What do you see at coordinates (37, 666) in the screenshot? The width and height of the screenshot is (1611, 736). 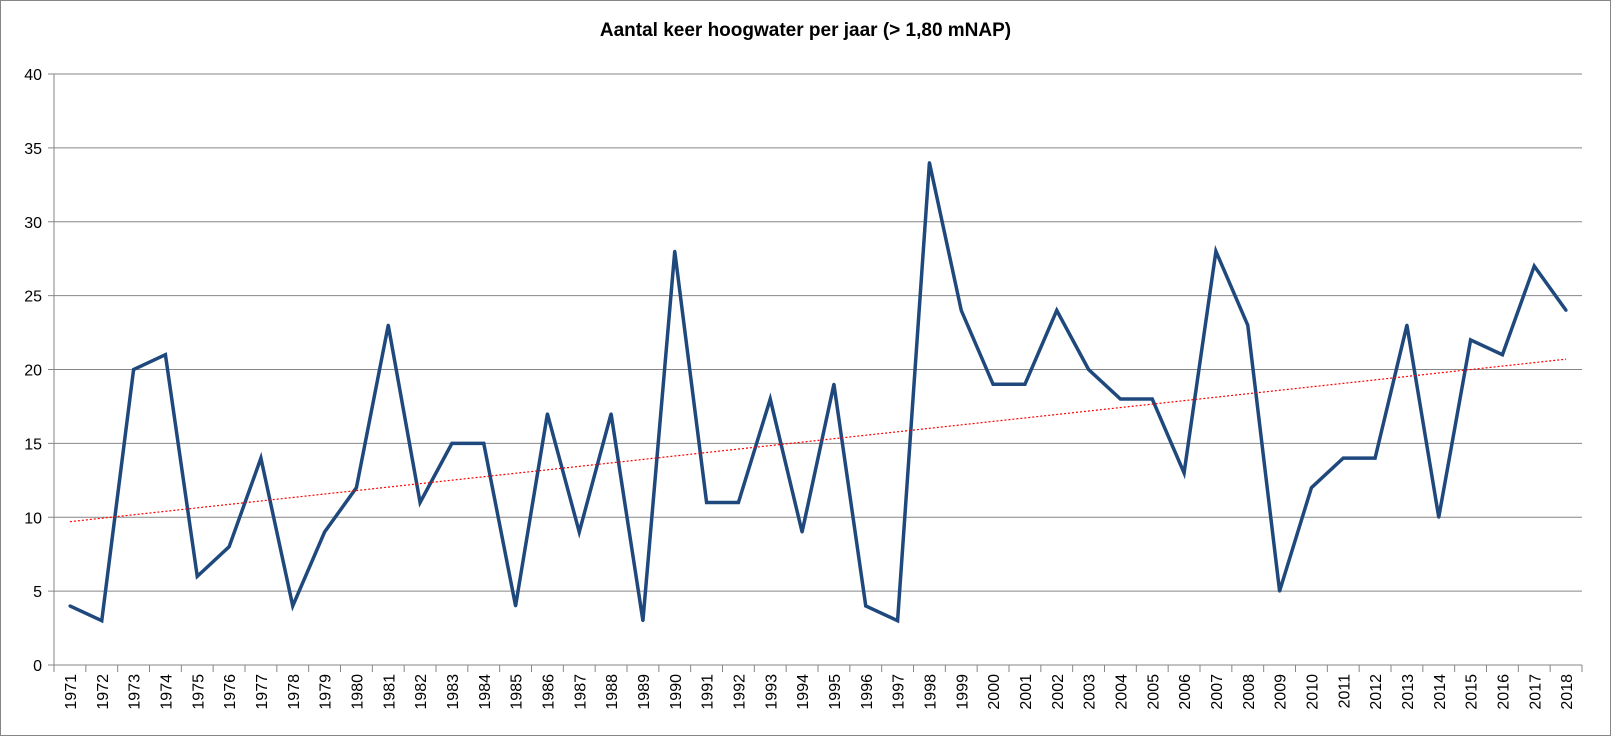 I see `y-tick-label: 0` at bounding box center [37, 666].